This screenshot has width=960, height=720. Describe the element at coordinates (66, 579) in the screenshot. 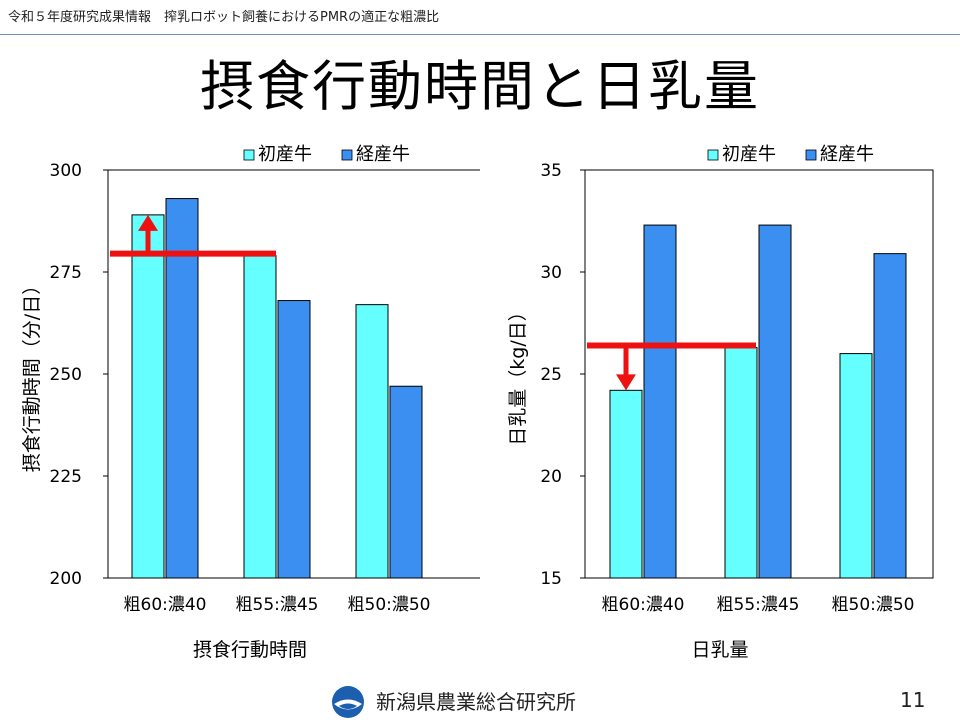

I see `y-tick-label: 200` at that location.